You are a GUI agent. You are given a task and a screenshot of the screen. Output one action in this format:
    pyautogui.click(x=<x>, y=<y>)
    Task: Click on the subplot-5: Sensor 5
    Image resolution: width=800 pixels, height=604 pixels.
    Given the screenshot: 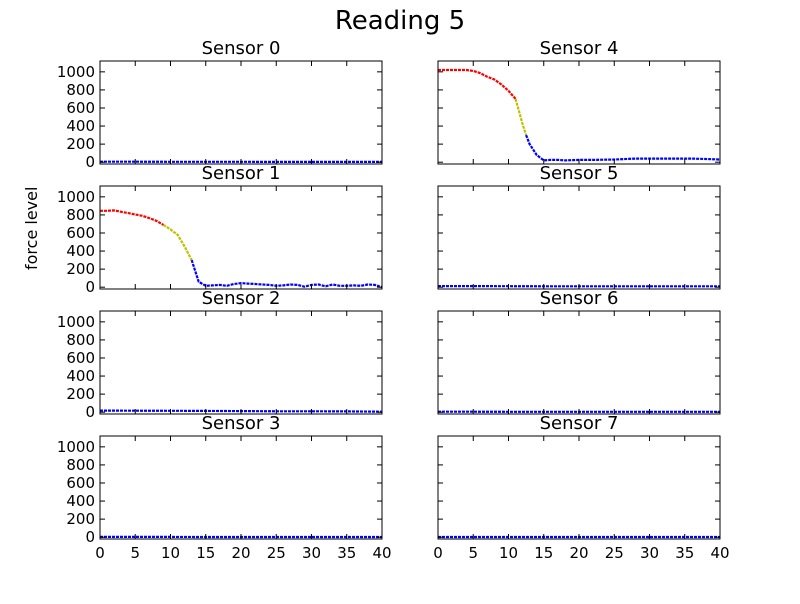 What is the action you would take?
    pyautogui.click(x=579, y=226)
    